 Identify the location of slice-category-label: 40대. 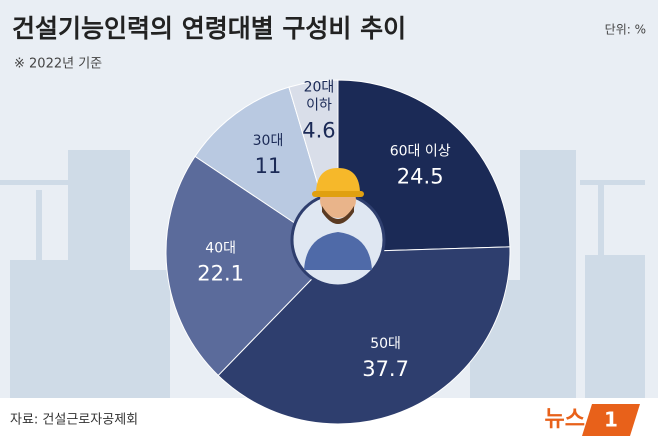
(220, 248).